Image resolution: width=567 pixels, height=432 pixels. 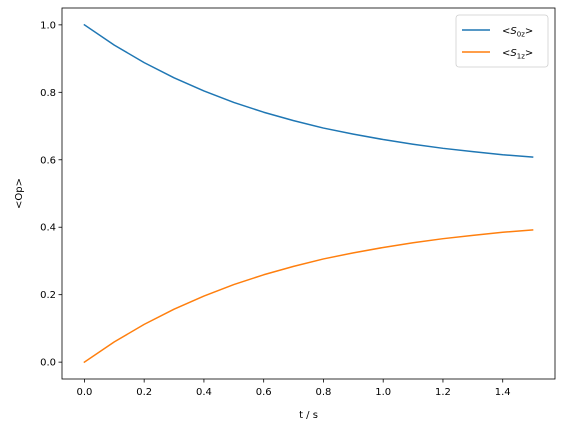 What do you see at coordinates (48, 363) in the screenshot?
I see `y-tick-label: 0.0` at bounding box center [48, 363].